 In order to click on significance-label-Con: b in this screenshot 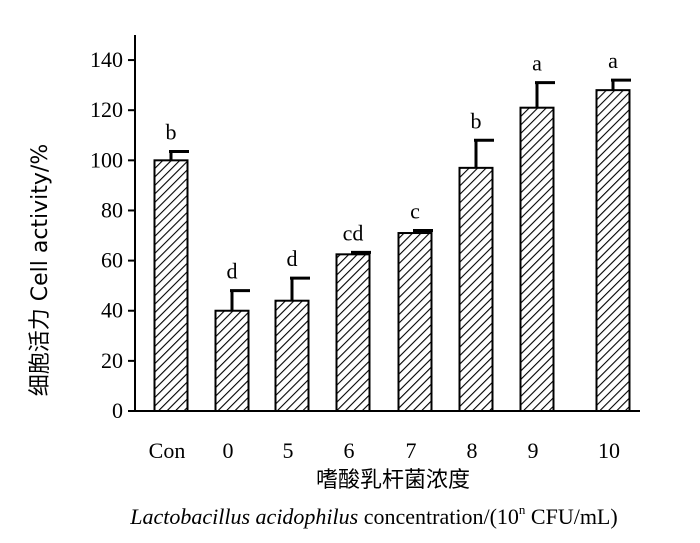, I will do `click(171, 132)`.